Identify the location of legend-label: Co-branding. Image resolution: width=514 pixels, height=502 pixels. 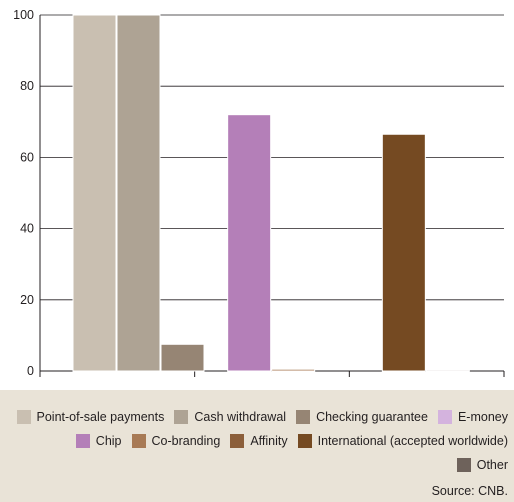
(186, 441).